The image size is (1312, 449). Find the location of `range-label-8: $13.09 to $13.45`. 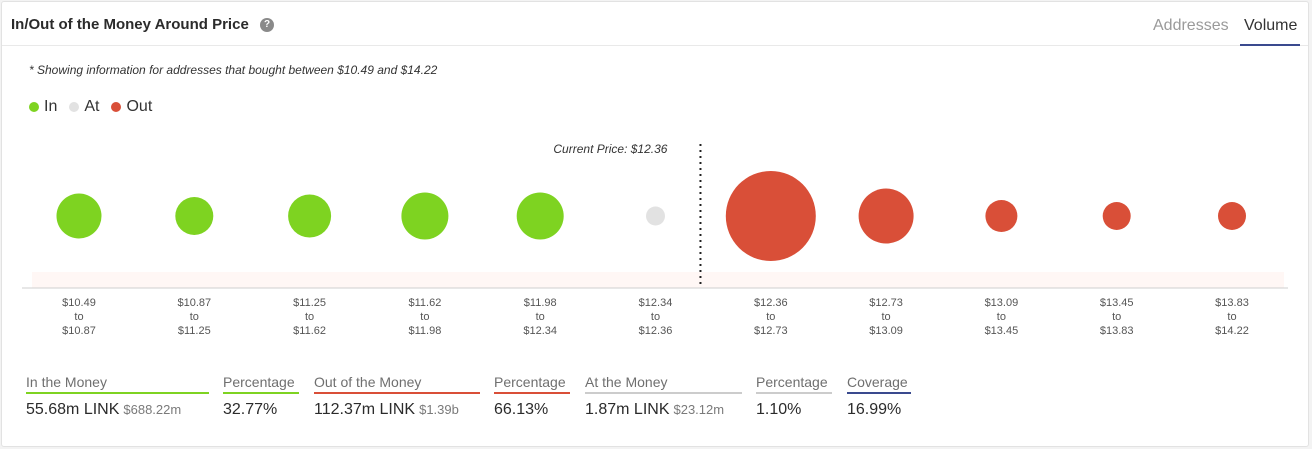

range-label-8: $13.09 to $13.45 is located at coordinates (1002, 317).